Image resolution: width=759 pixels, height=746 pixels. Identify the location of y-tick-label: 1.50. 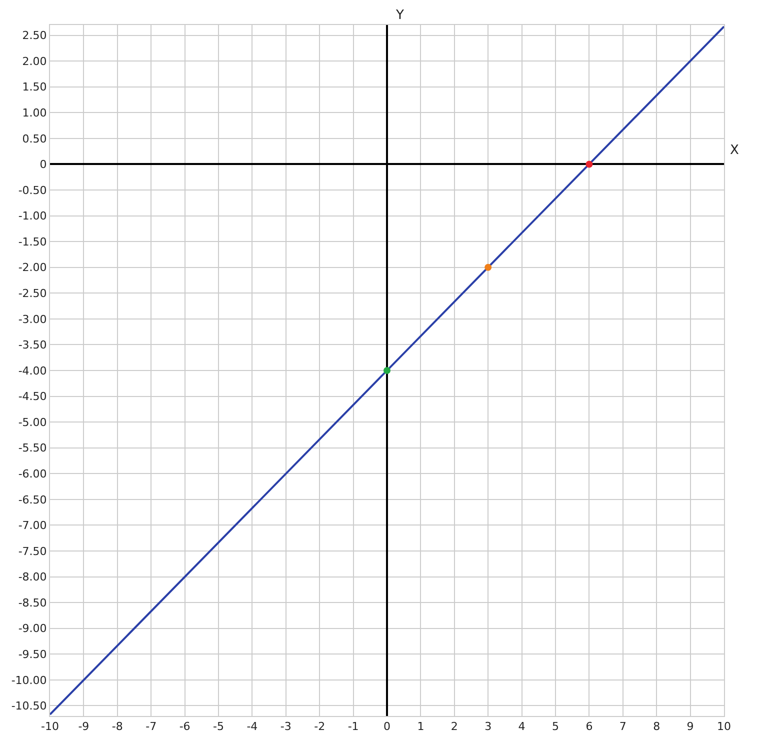
(34, 87).